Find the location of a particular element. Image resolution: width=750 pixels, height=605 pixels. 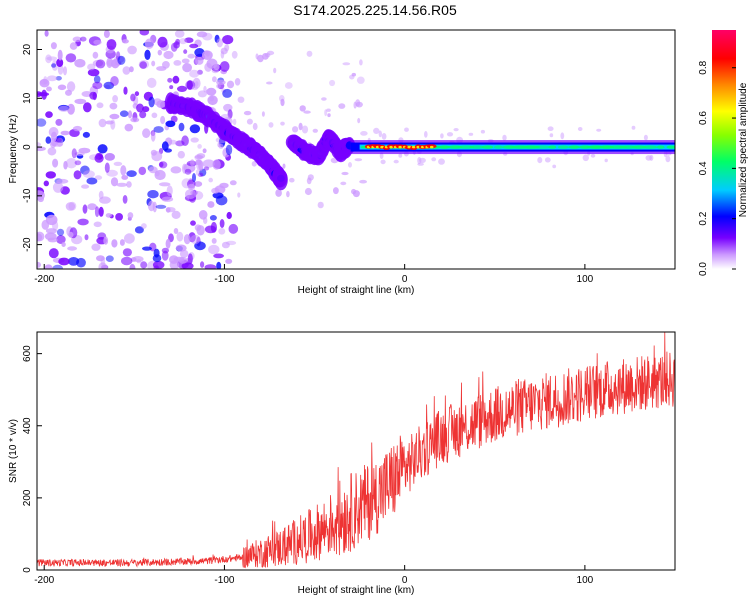

x-tick-label: -200 is located at coordinates (44, 279).